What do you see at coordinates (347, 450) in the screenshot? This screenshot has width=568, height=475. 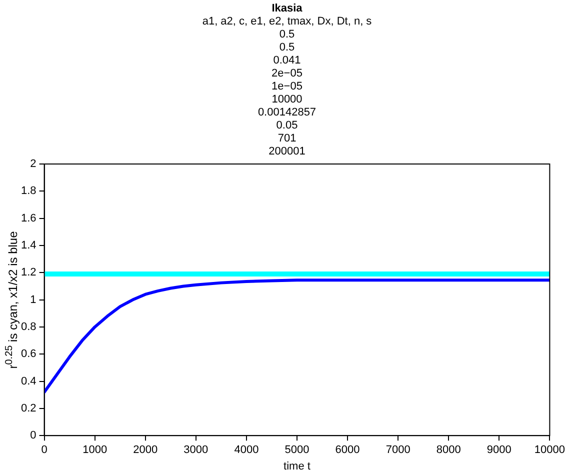 I see `x-tick-label: 6000` at bounding box center [347, 450].